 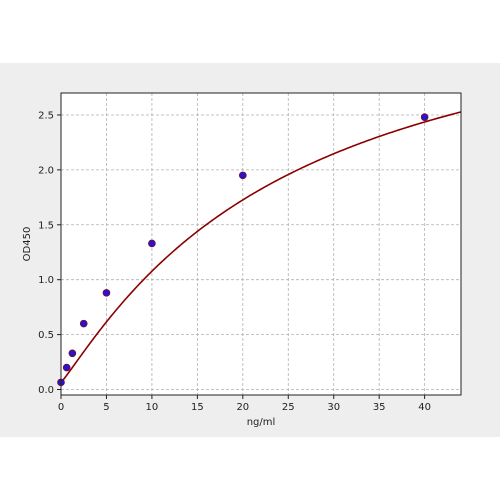 What do you see at coordinates (46, 335) in the screenshot?
I see `y-tick-label: 0.5` at bounding box center [46, 335].